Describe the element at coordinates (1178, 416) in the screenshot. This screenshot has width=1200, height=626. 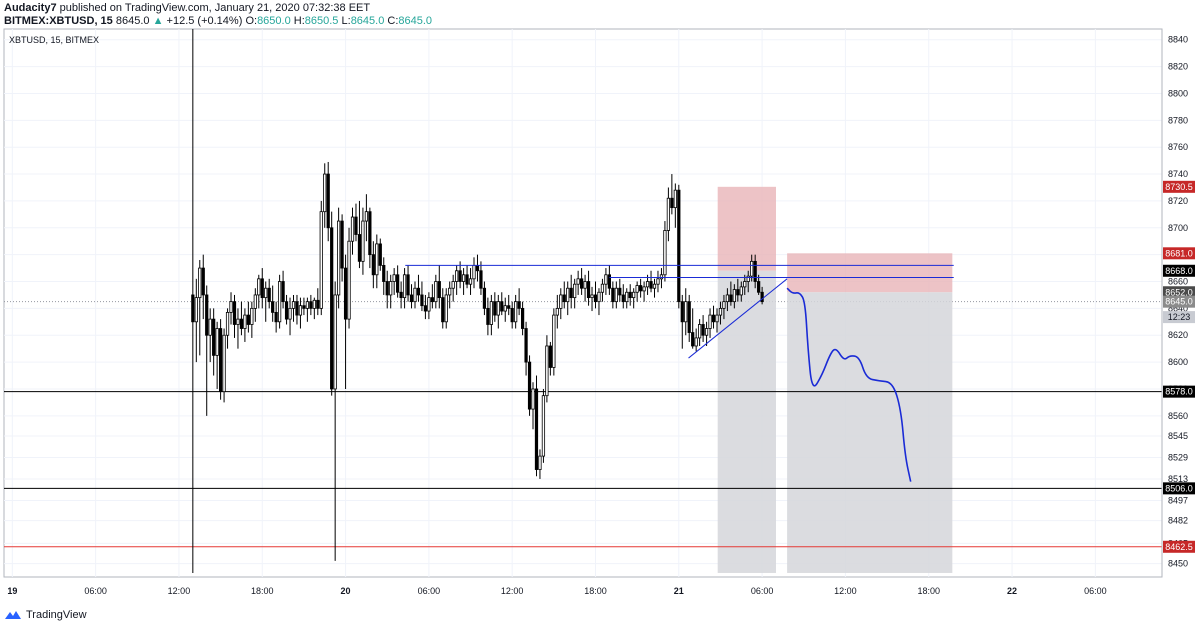
I see `y-tick-label: 8560` at that location.